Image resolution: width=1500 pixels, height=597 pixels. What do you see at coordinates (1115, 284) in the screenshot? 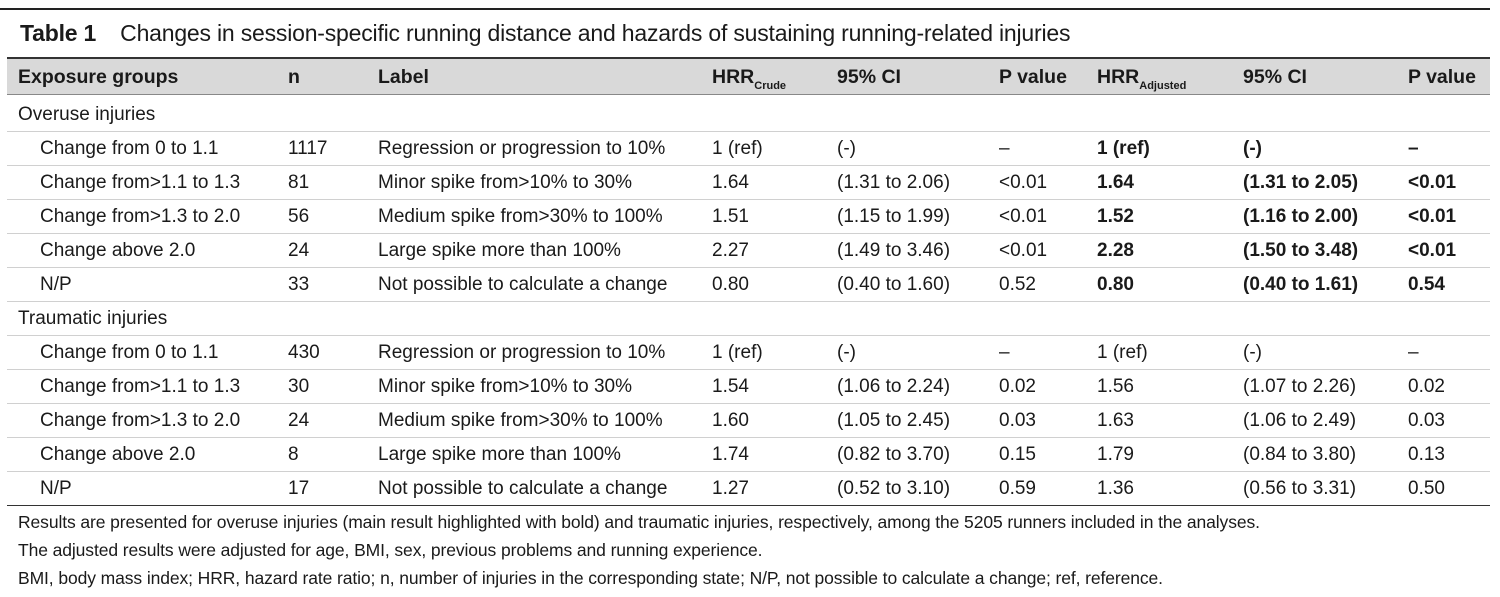
I see `cell-hrr-adjusted: 0.80` at bounding box center [1115, 284].